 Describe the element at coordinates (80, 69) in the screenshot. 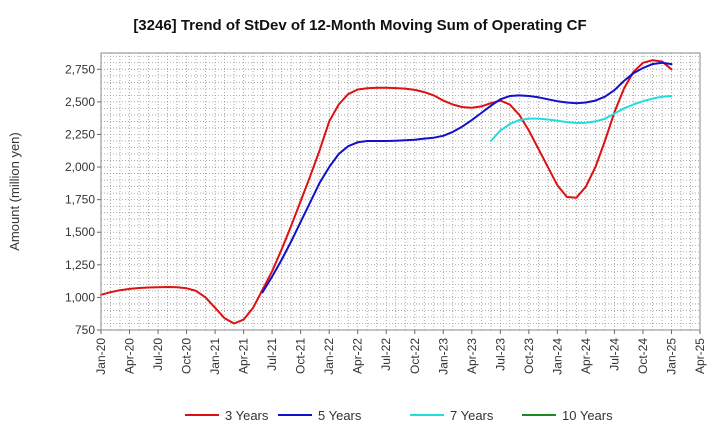

I see `y-tick-label: 2,750` at that location.